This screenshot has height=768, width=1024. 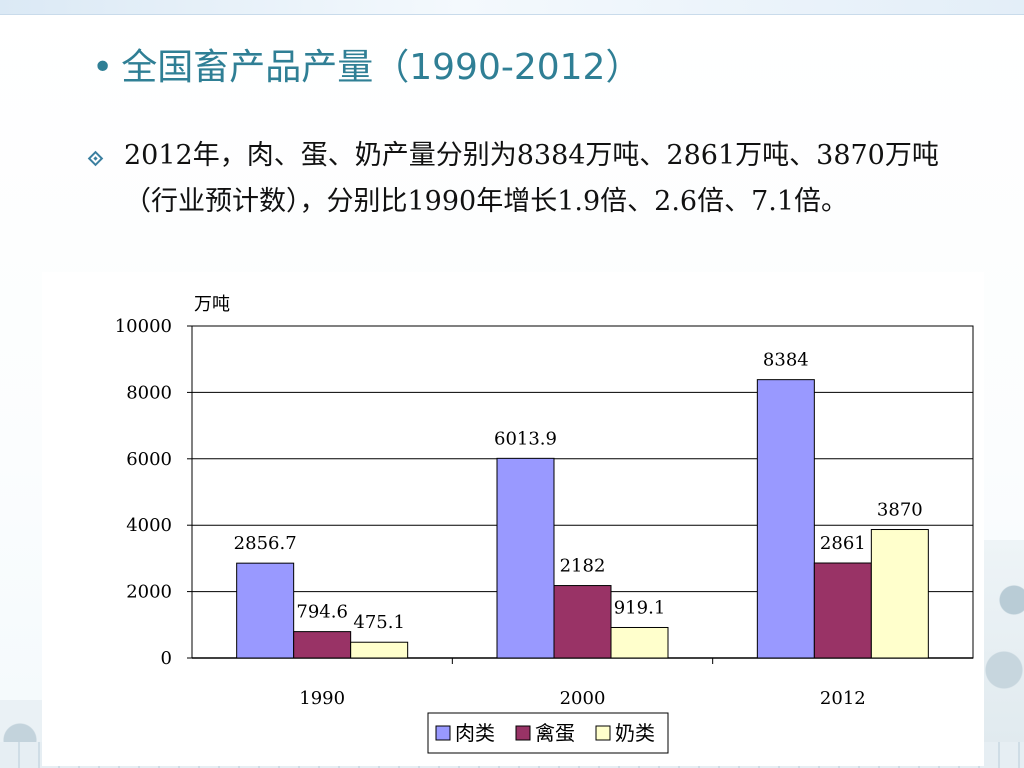 I want to click on legend-label: 奶类, so click(x=635, y=733).